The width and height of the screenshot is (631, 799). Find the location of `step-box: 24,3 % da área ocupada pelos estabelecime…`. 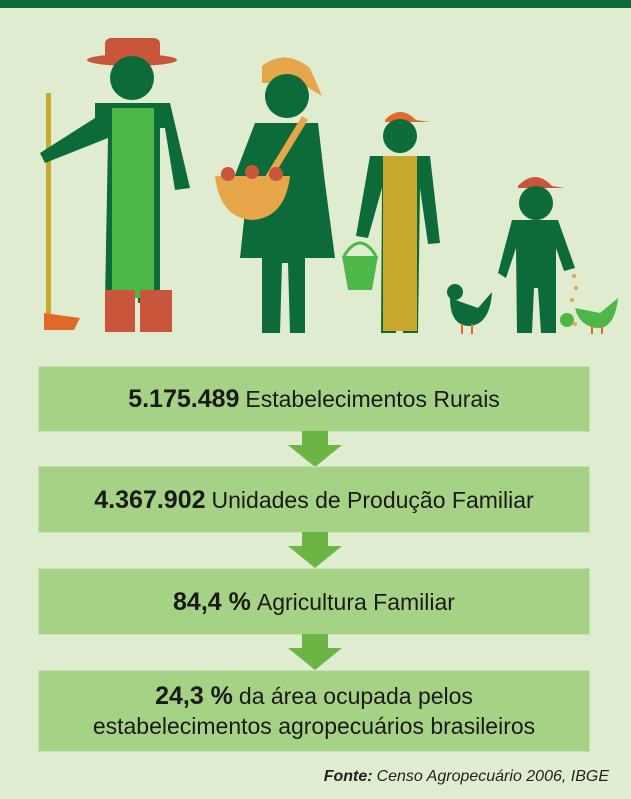

step-box: 24,3 % da área ocupada pelos estabelecime… is located at coordinates (314, 711).